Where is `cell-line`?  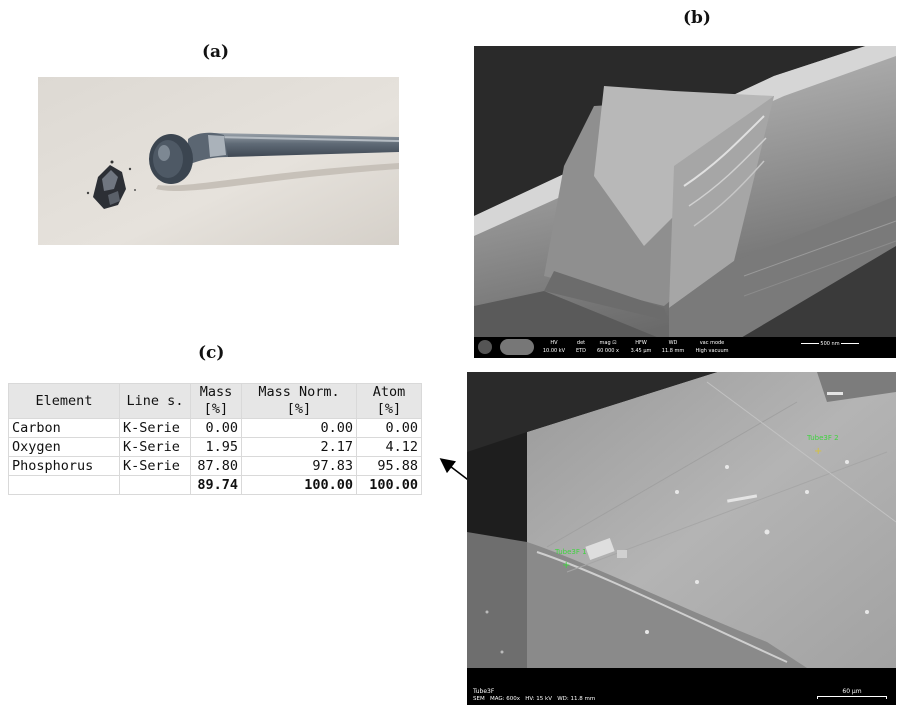
cell-line is located at coordinates (155, 485).